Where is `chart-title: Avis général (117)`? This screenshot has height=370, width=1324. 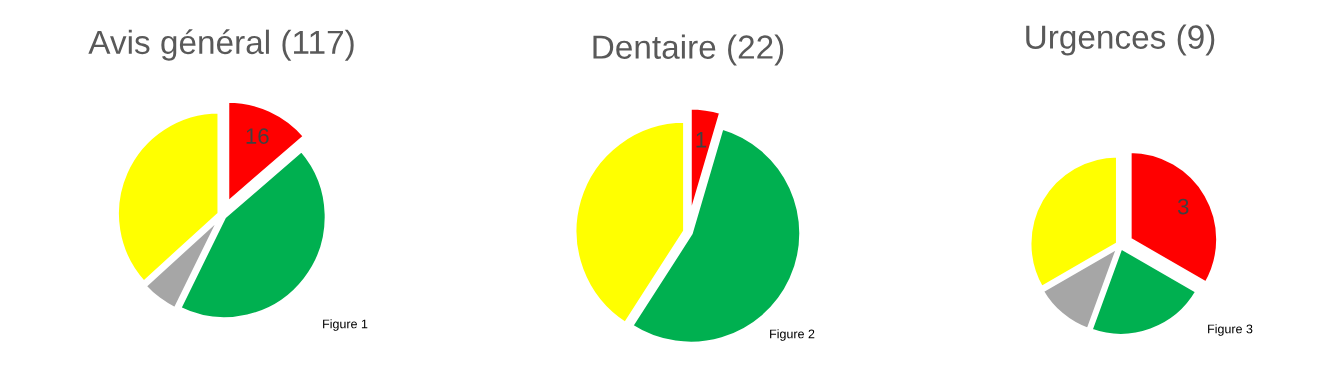 chart-title: Avis général (117) is located at coordinates (221, 45).